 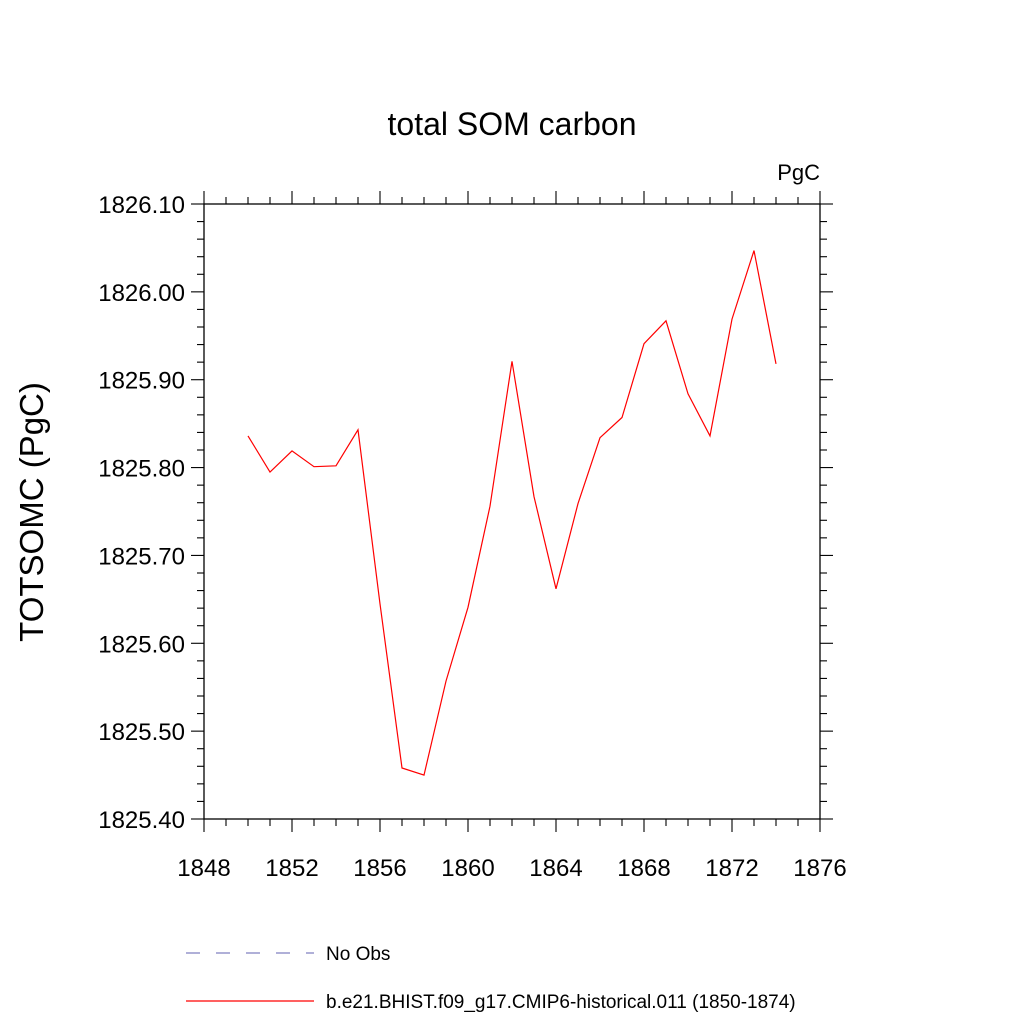 What do you see at coordinates (643, 868) in the screenshot?
I see `x-tick-label: 1868` at bounding box center [643, 868].